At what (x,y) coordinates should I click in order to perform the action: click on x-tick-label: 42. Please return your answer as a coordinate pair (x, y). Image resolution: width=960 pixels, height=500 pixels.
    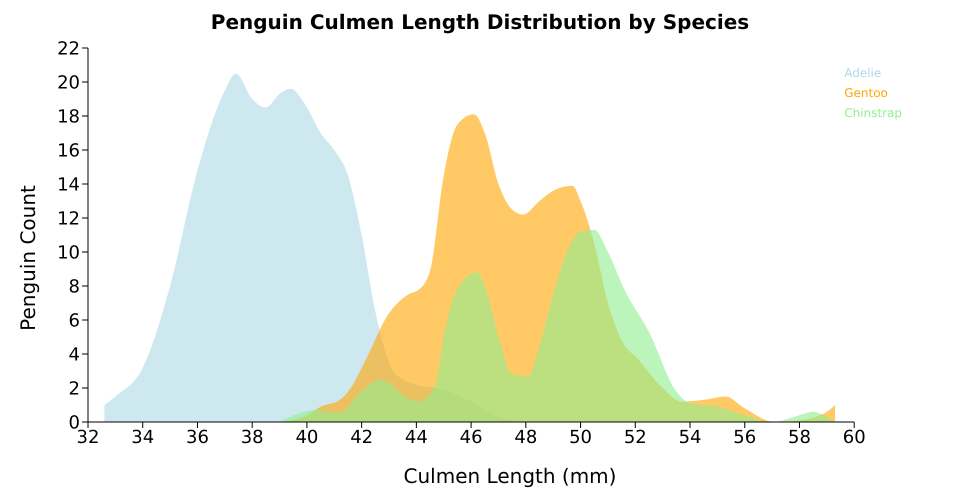
    Looking at the image, I should click on (362, 437).